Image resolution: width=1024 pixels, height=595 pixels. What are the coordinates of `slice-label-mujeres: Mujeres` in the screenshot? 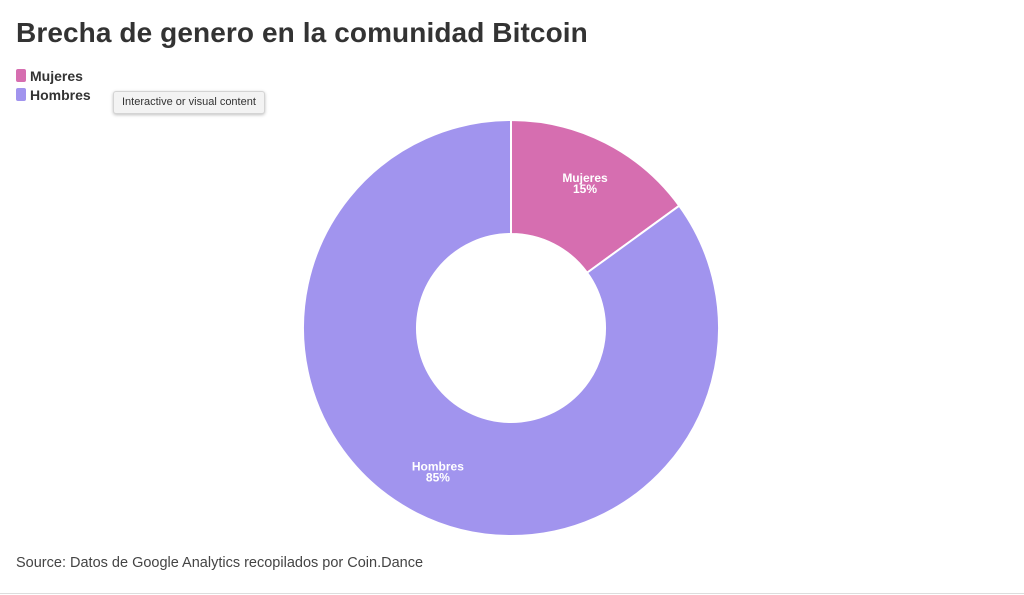 It's located at (585, 178).